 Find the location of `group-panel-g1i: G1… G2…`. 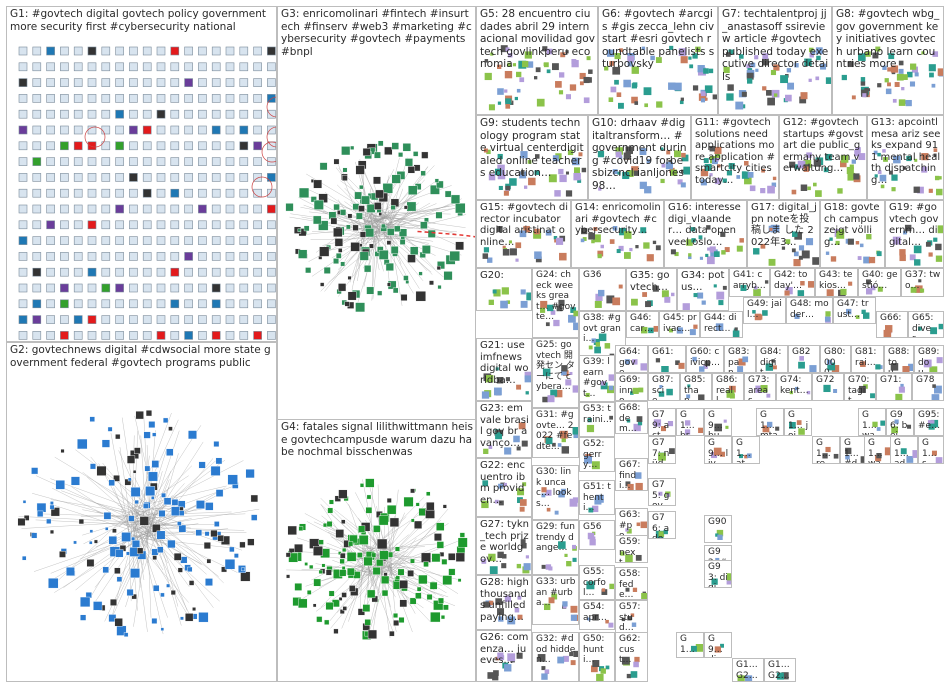

group-panel-g1i: G1… G2… is located at coordinates (780, 670).